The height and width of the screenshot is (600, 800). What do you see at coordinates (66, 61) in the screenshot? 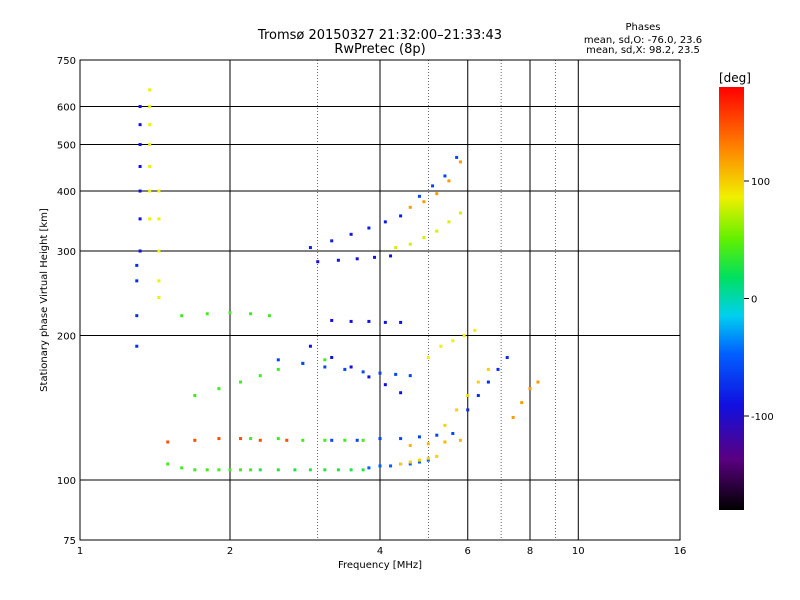
I see `y-tick-label: 750` at bounding box center [66, 61].